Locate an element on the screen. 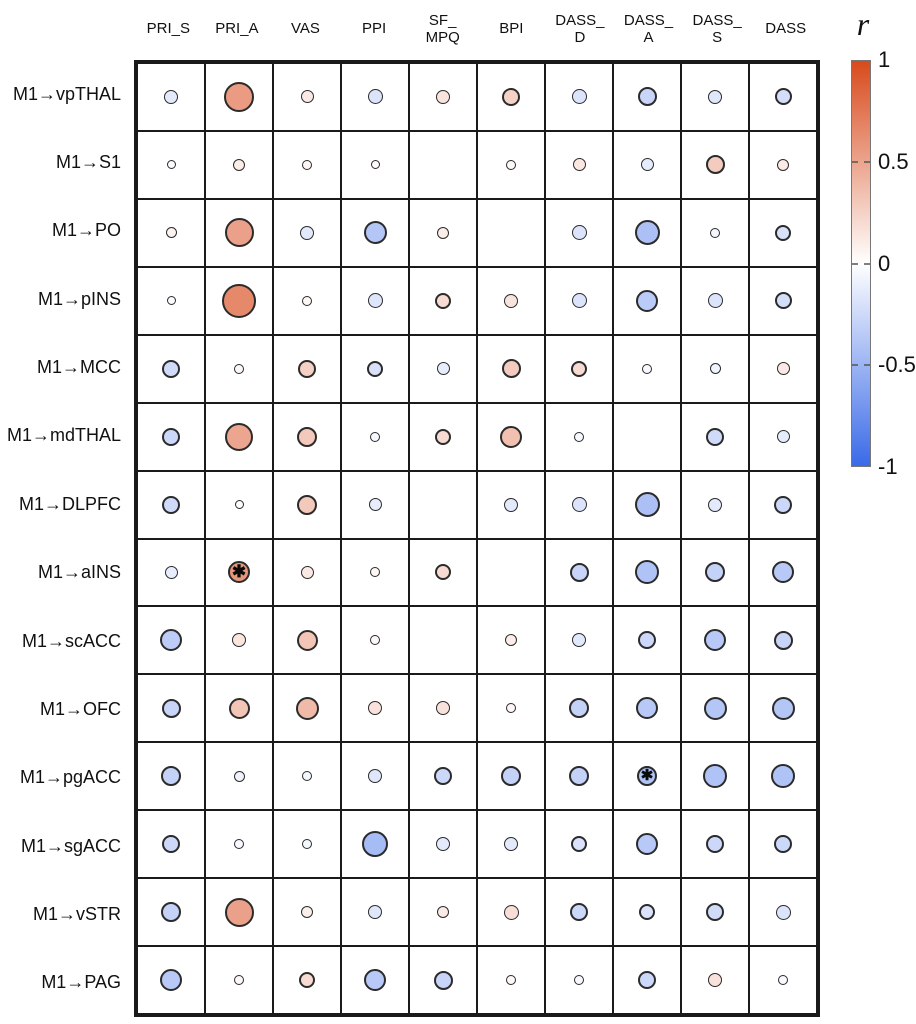 Image resolution: width=916 pixels, height=1024 pixels. column-header-VAS: VAS is located at coordinates (305, 28).